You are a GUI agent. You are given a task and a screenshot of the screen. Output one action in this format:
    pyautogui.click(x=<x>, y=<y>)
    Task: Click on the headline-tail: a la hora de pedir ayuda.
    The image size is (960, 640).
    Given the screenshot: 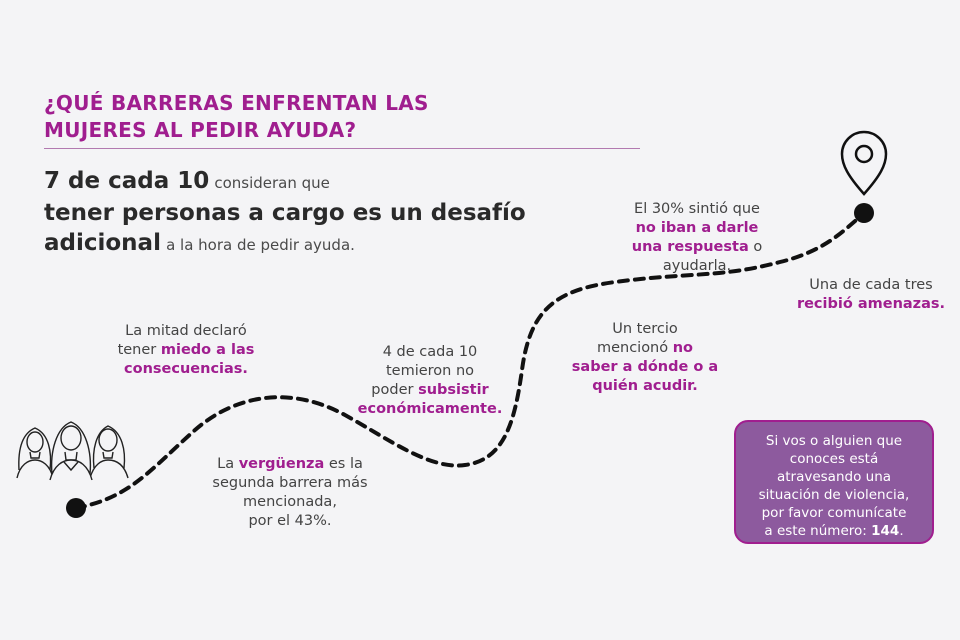 What is the action you would take?
    pyautogui.click(x=260, y=245)
    